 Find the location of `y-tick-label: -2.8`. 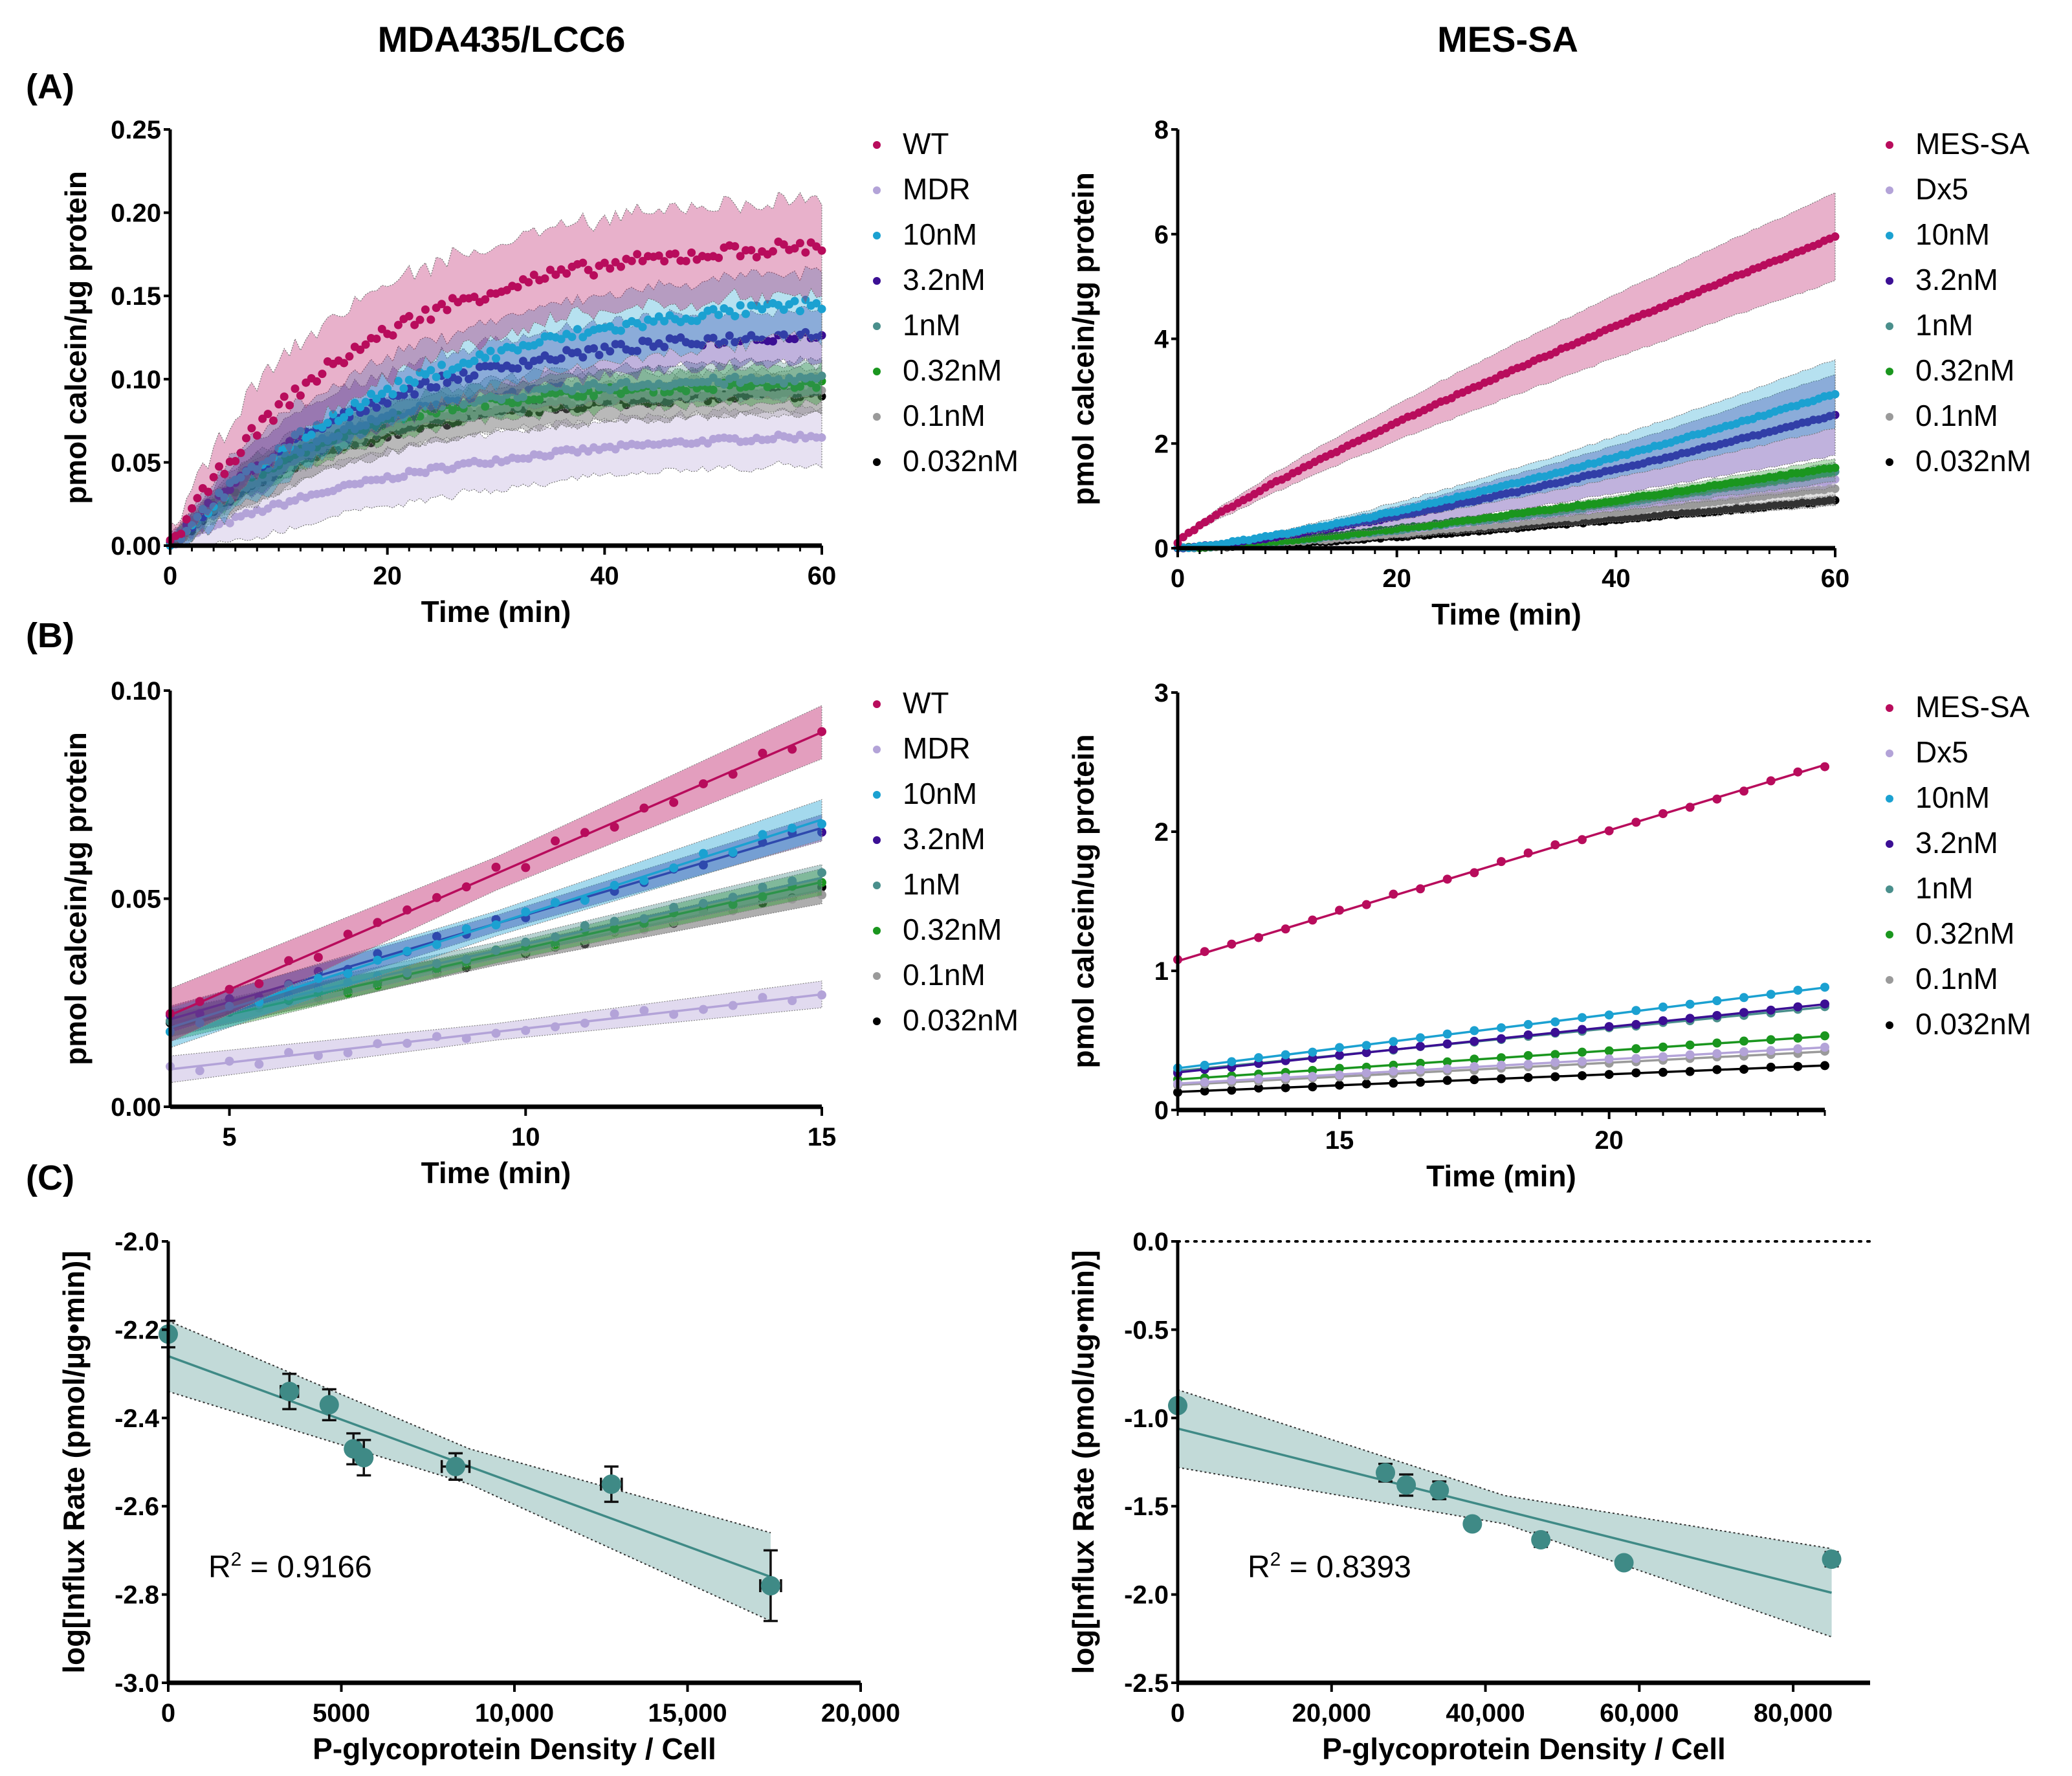

y-tick-label: -2.8 is located at coordinates (137, 1595).